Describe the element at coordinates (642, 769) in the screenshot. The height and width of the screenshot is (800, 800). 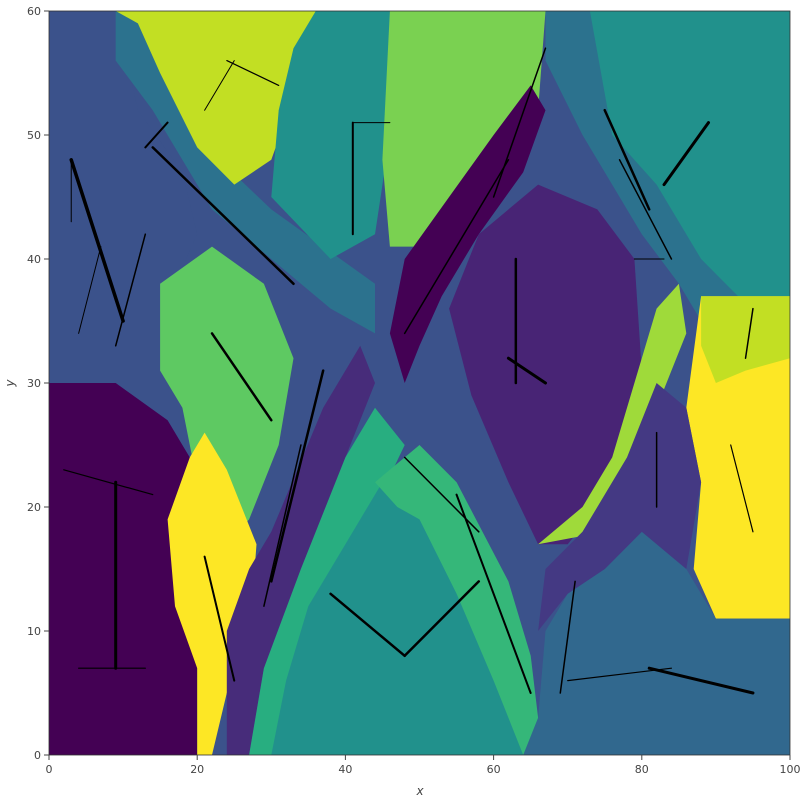
I see `x-tick-label: 80` at that location.